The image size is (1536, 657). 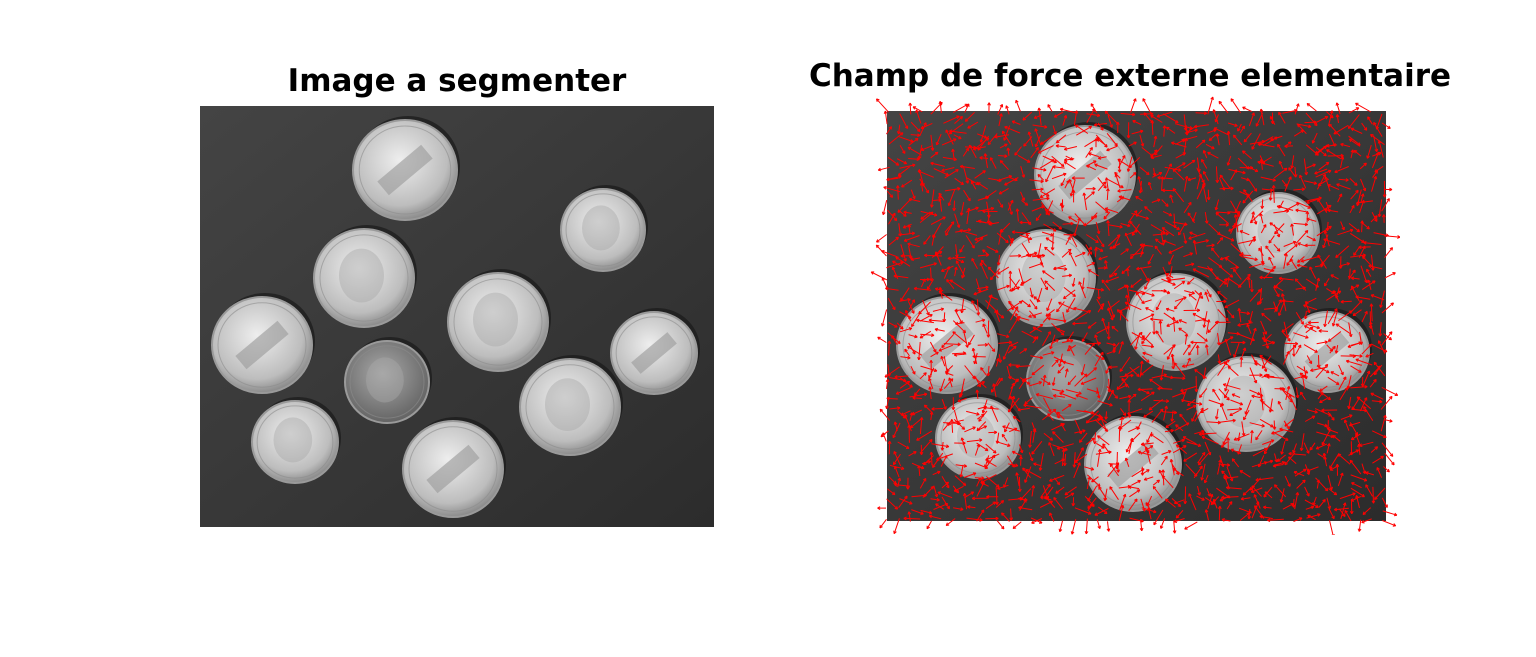 I want to click on left-panel-title: Image a segmenter, so click(x=457, y=81).